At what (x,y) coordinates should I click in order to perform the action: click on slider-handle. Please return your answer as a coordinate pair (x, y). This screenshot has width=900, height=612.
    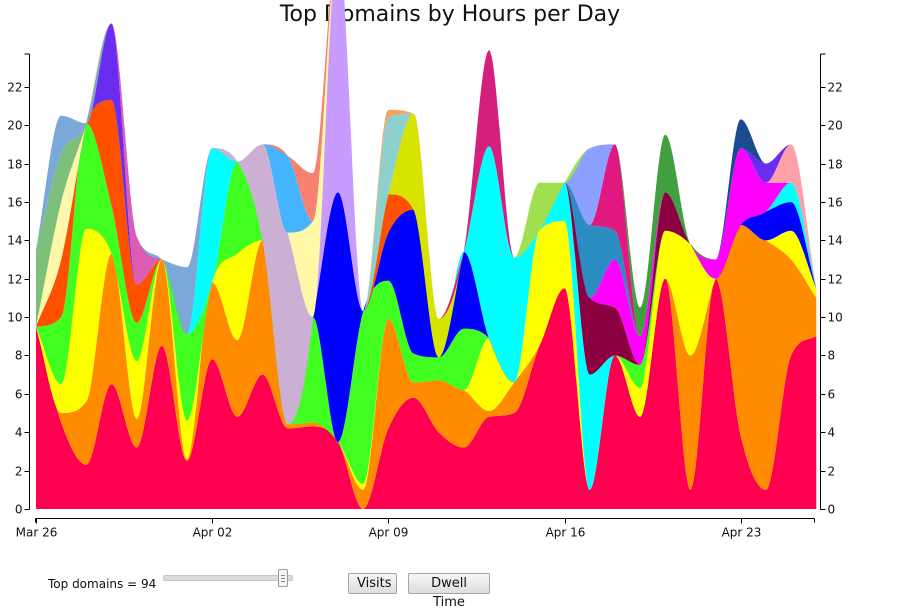
    Looking at the image, I should click on (283, 578).